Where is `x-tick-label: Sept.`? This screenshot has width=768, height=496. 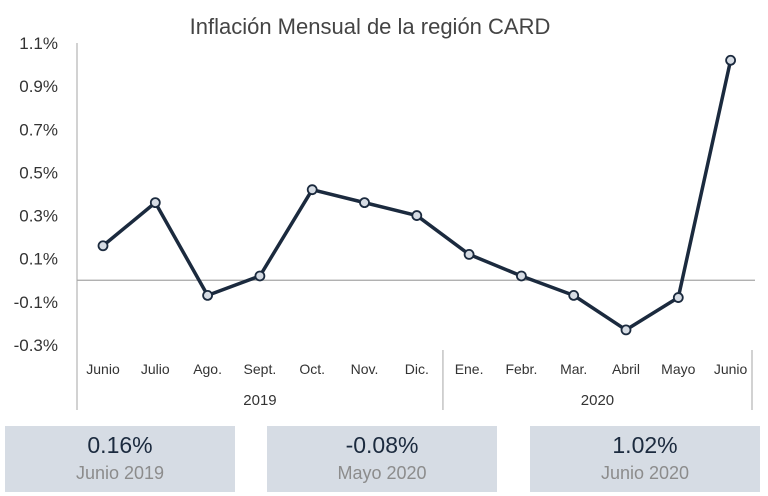 x-tick-label: Sept. is located at coordinates (260, 369).